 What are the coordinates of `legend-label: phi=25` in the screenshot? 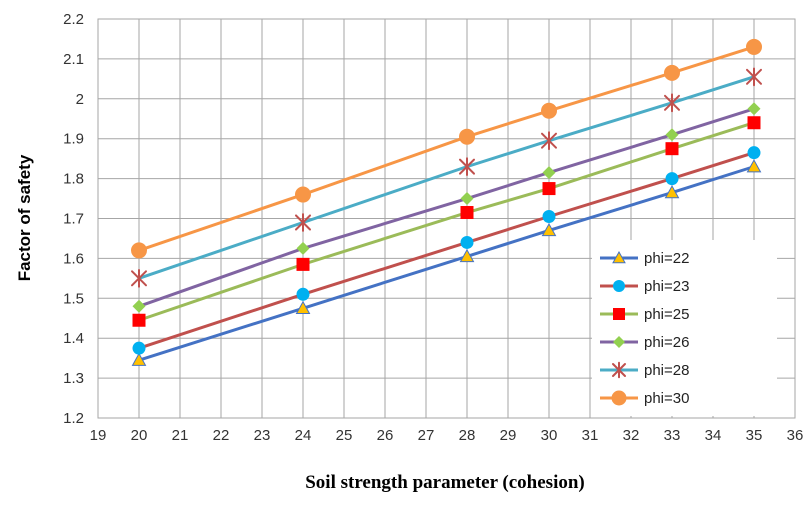 It's located at (666, 314).